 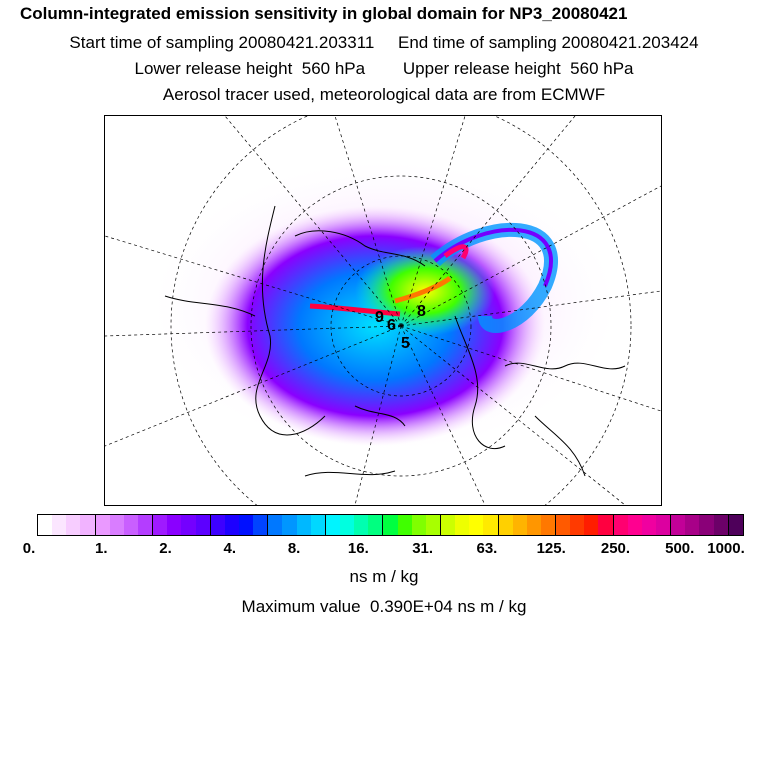 What do you see at coordinates (355, 310) in the screenshot?
I see `max-sensitivity-track-w` at bounding box center [355, 310].